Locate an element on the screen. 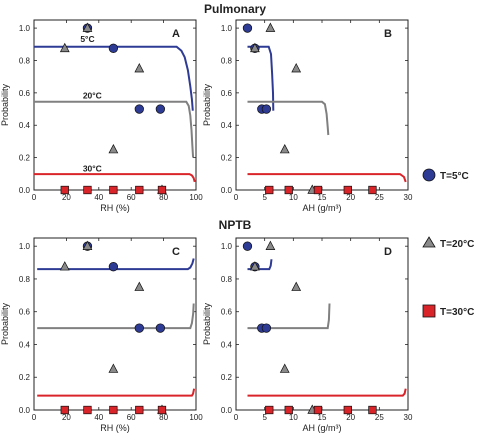  curve-label: 30°C is located at coordinates (92, 168).